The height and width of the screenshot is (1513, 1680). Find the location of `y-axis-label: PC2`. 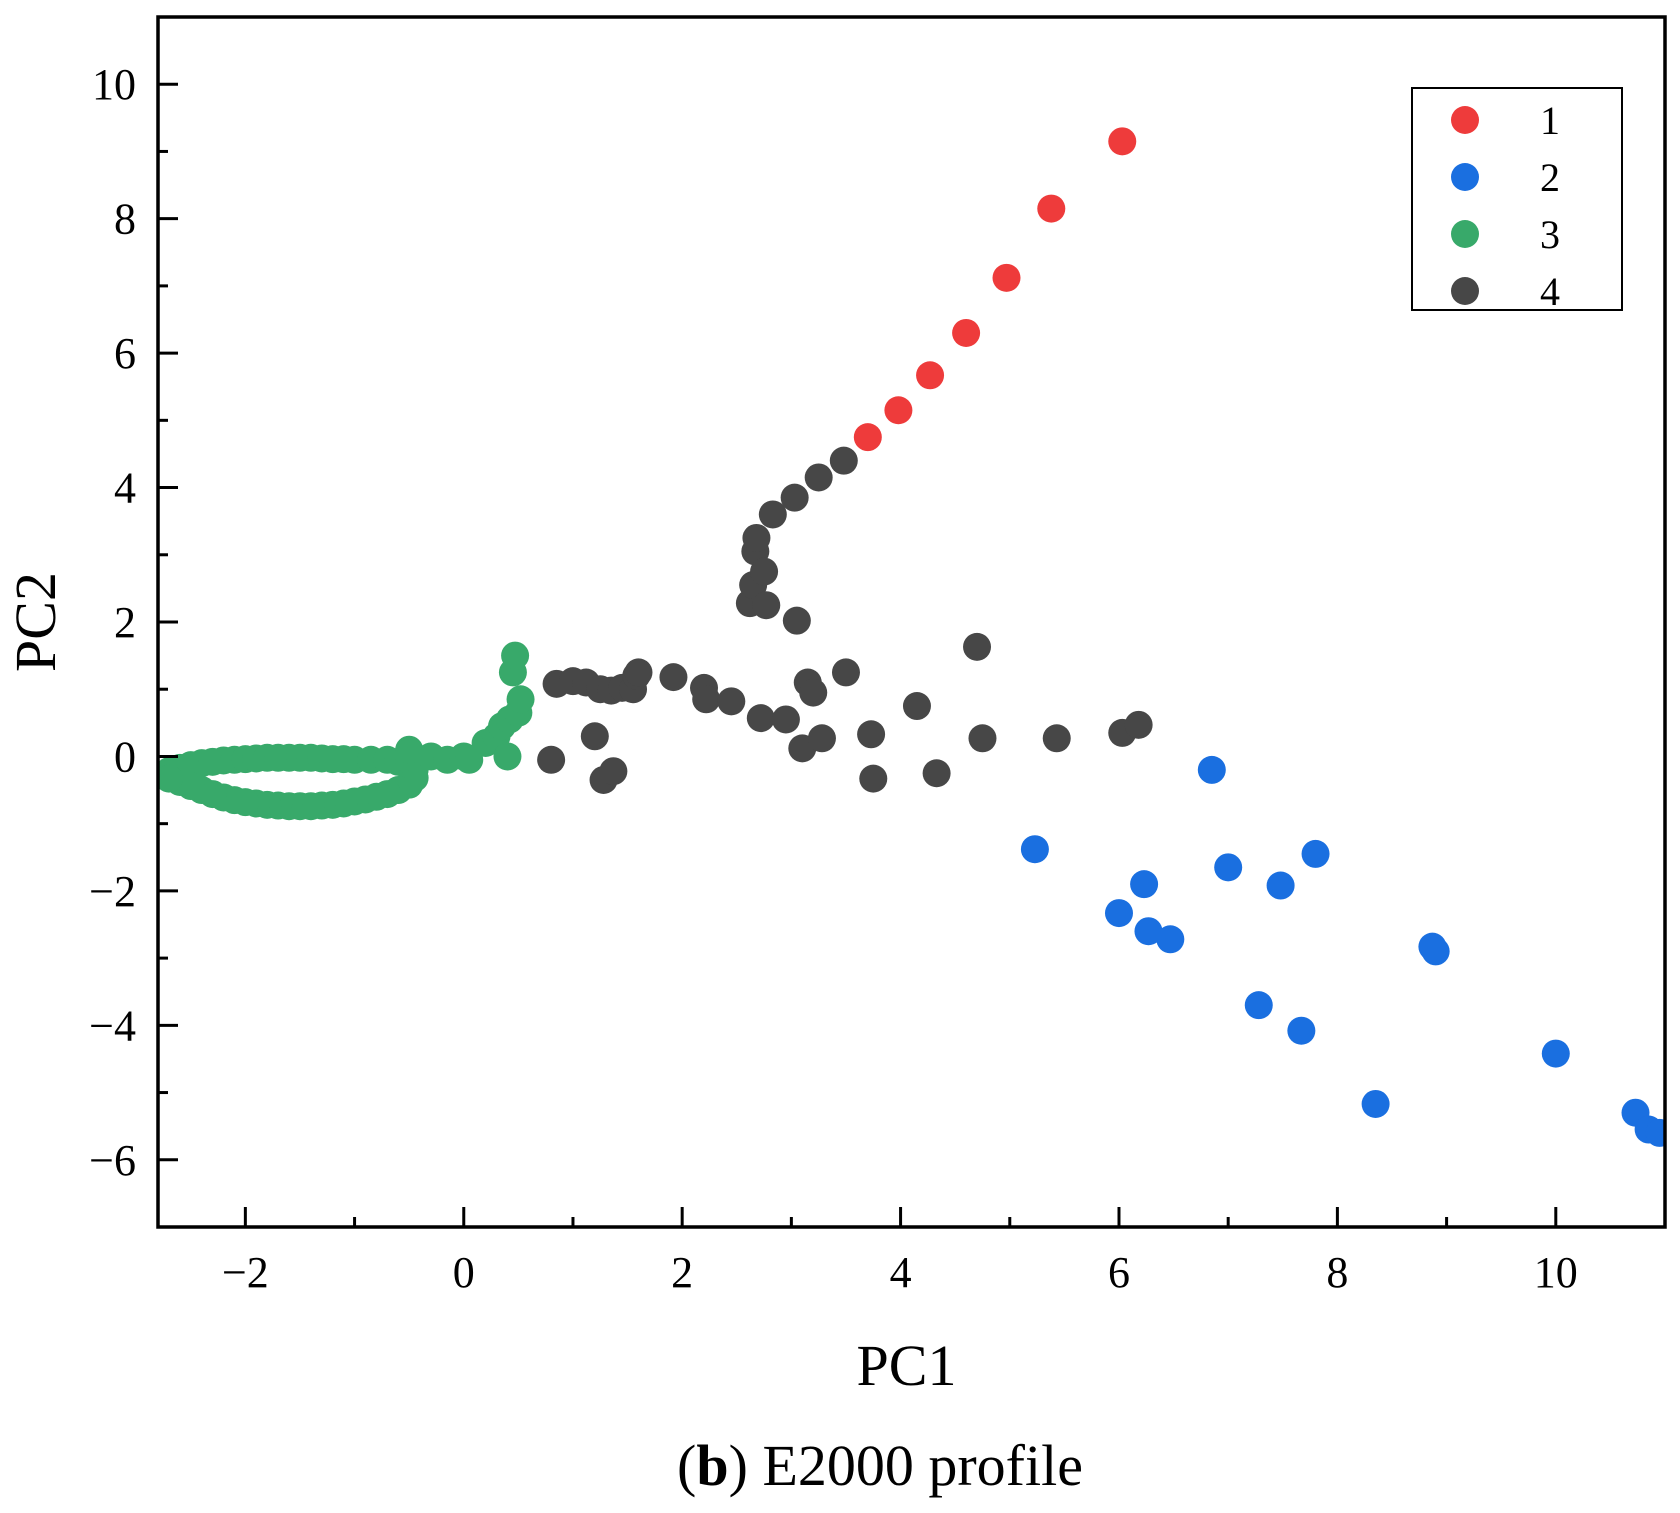

y-axis-label: PC2 is located at coordinates (35, 622).